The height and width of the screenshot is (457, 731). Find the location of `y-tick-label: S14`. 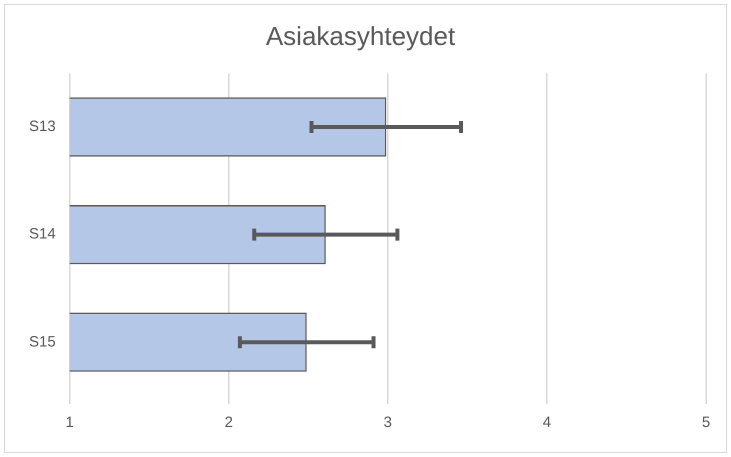

y-tick-label: S14 is located at coordinates (42, 234).